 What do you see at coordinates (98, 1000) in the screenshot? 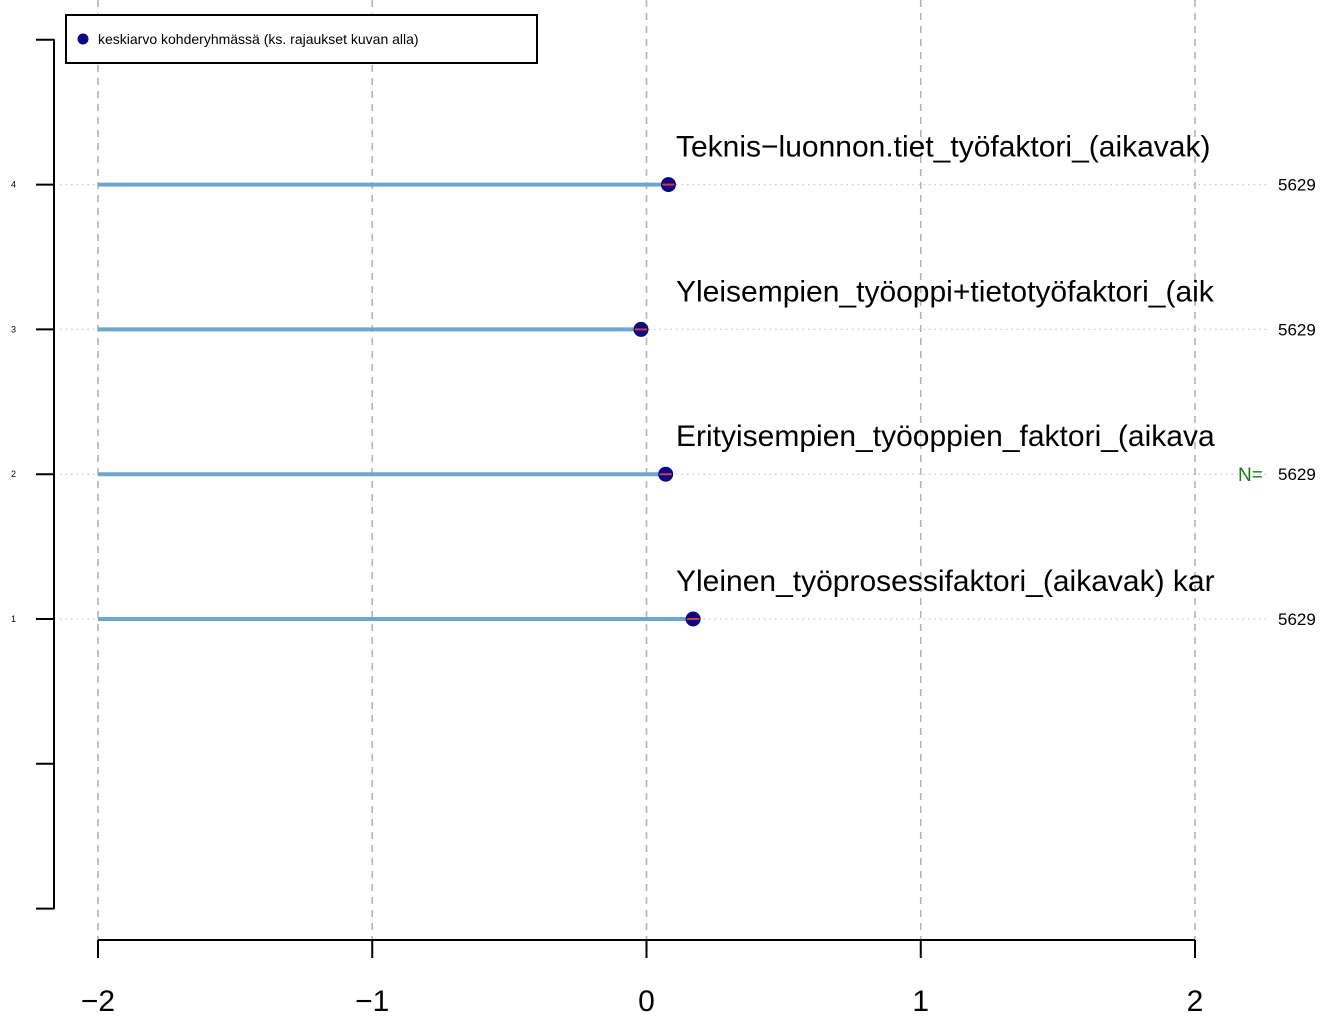
I see `x-tick-label: −2` at bounding box center [98, 1000].